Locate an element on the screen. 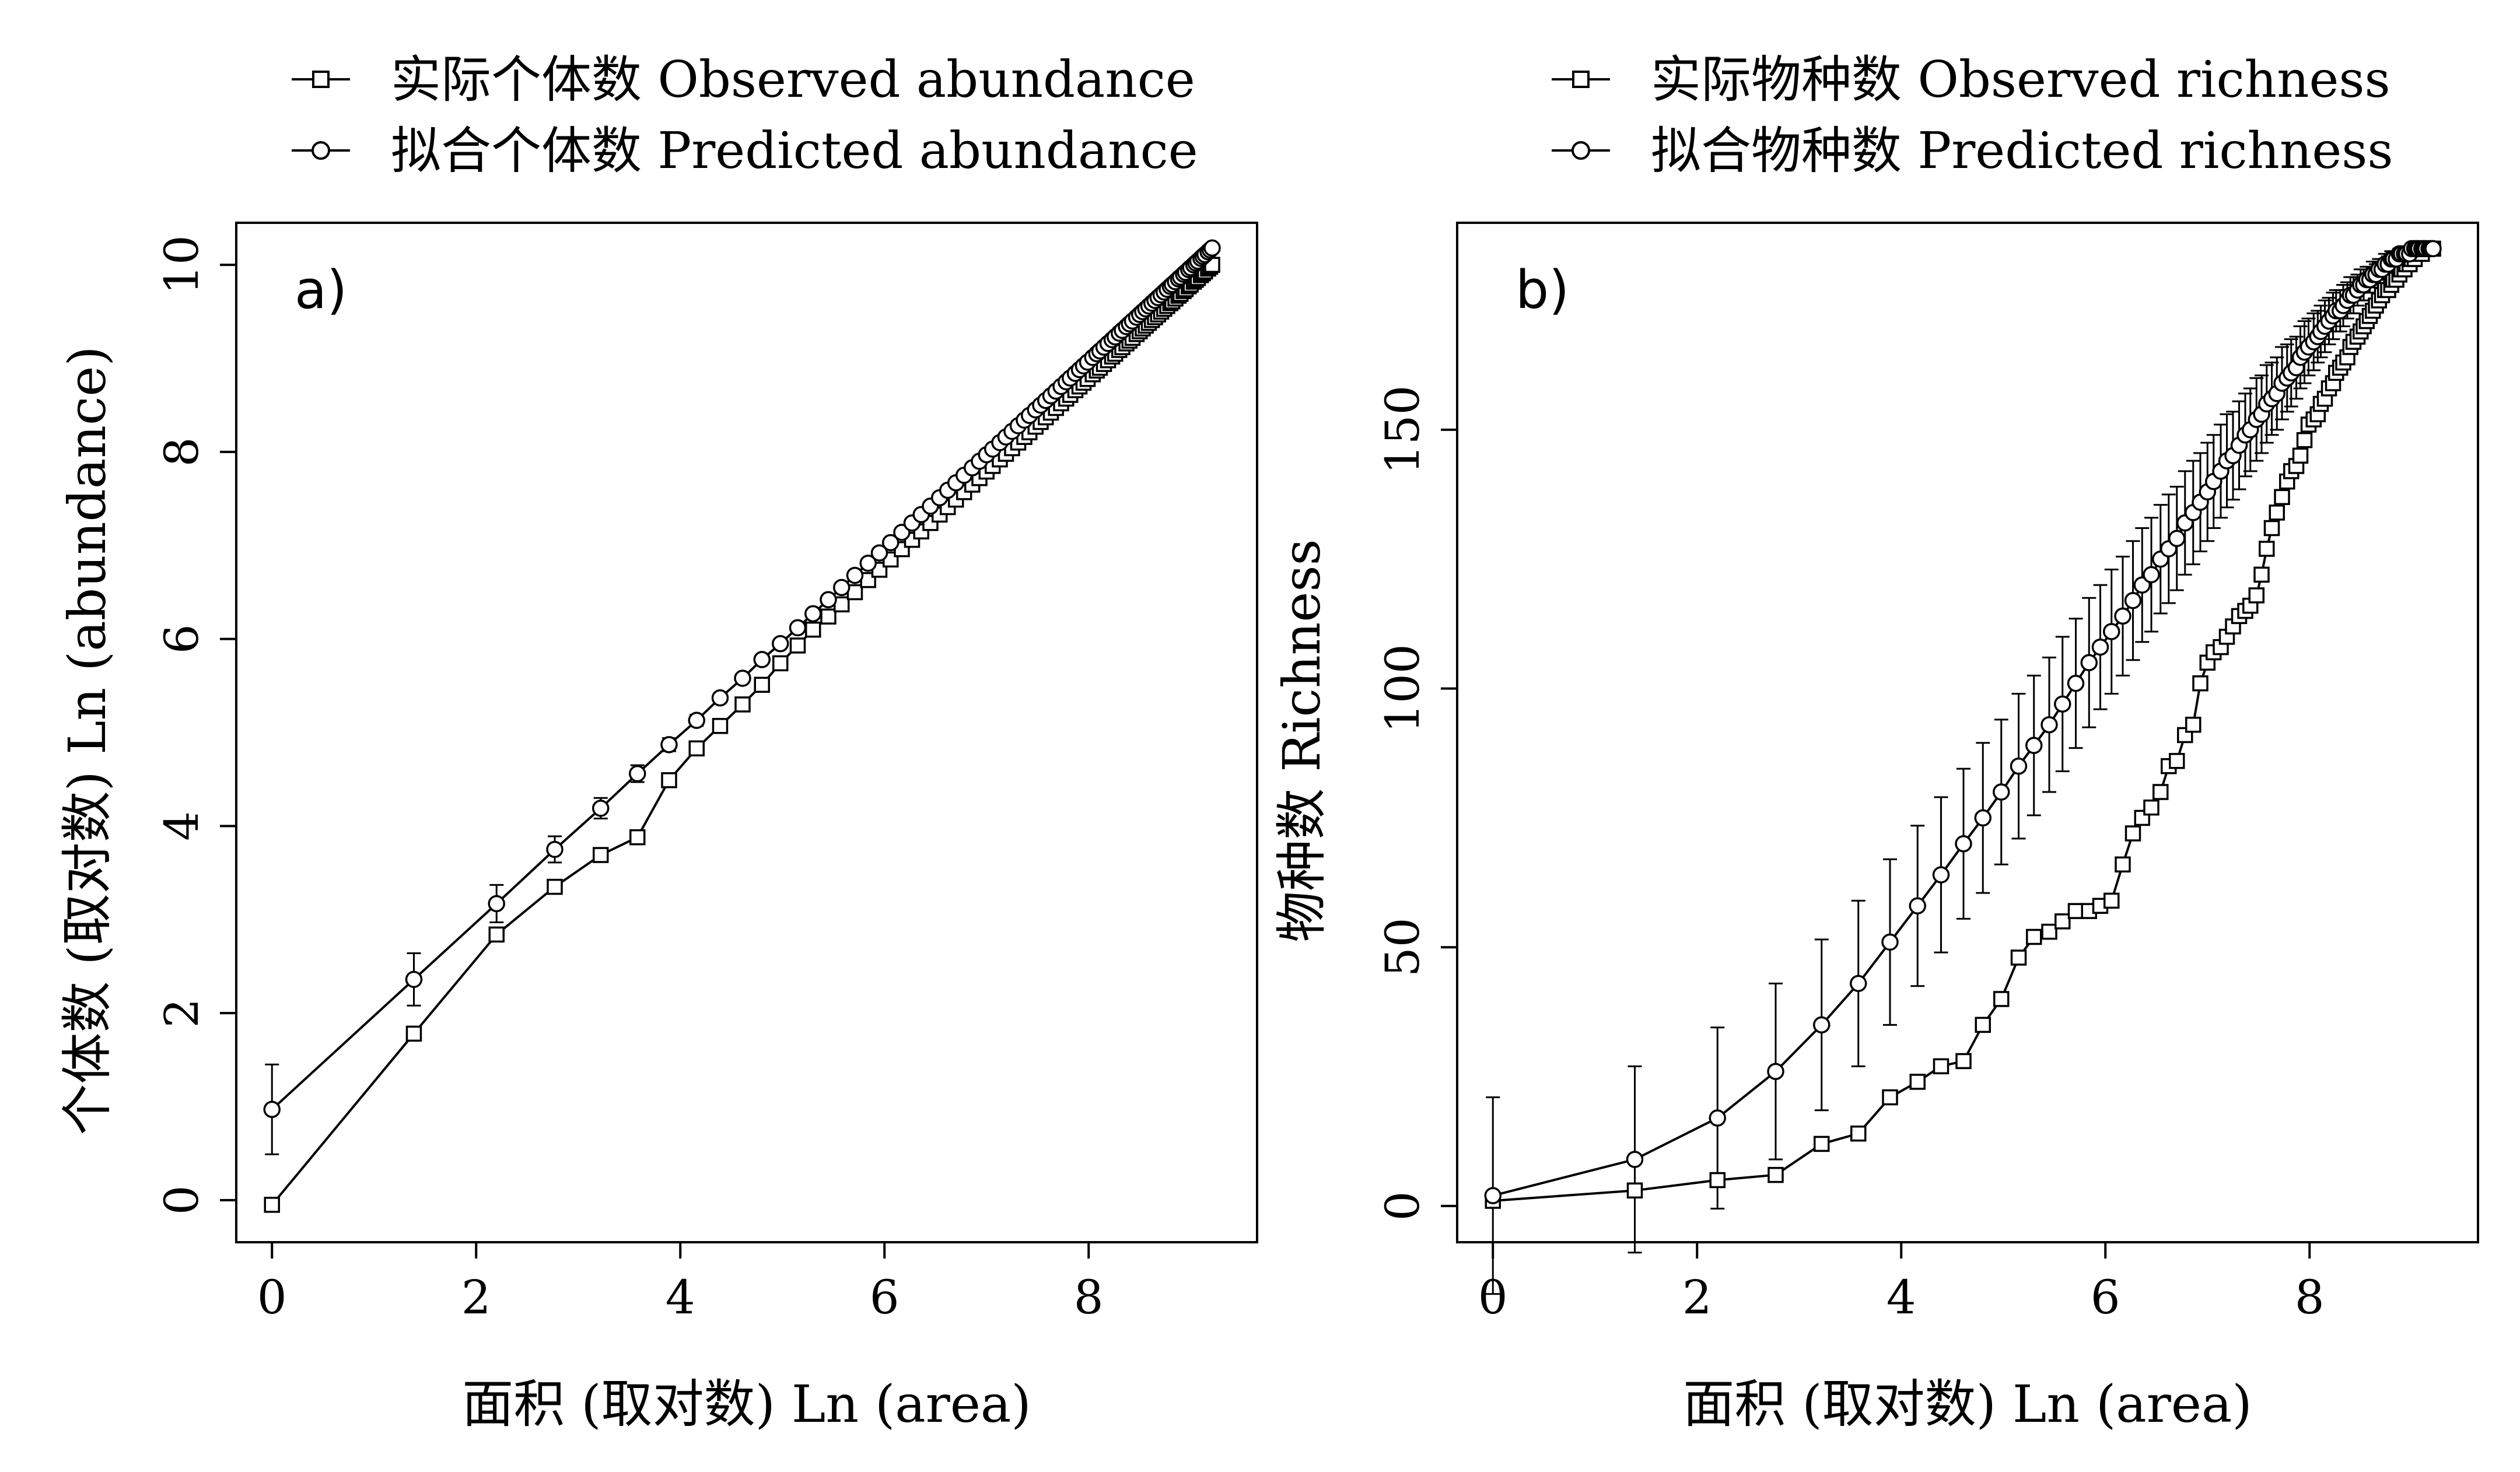 The height and width of the screenshot is (1472, 2520). y-axis-title-b: 物种数 Richness is located at coordinates (1302, 740).